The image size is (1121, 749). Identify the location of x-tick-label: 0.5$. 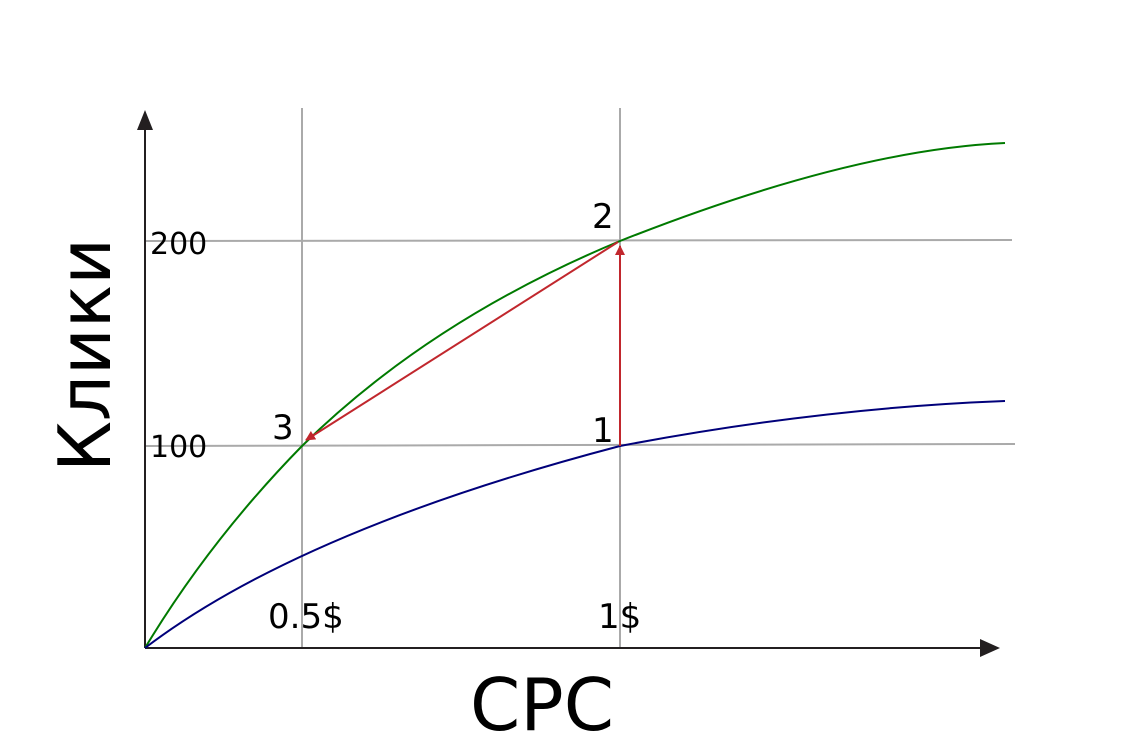
(306, 617).